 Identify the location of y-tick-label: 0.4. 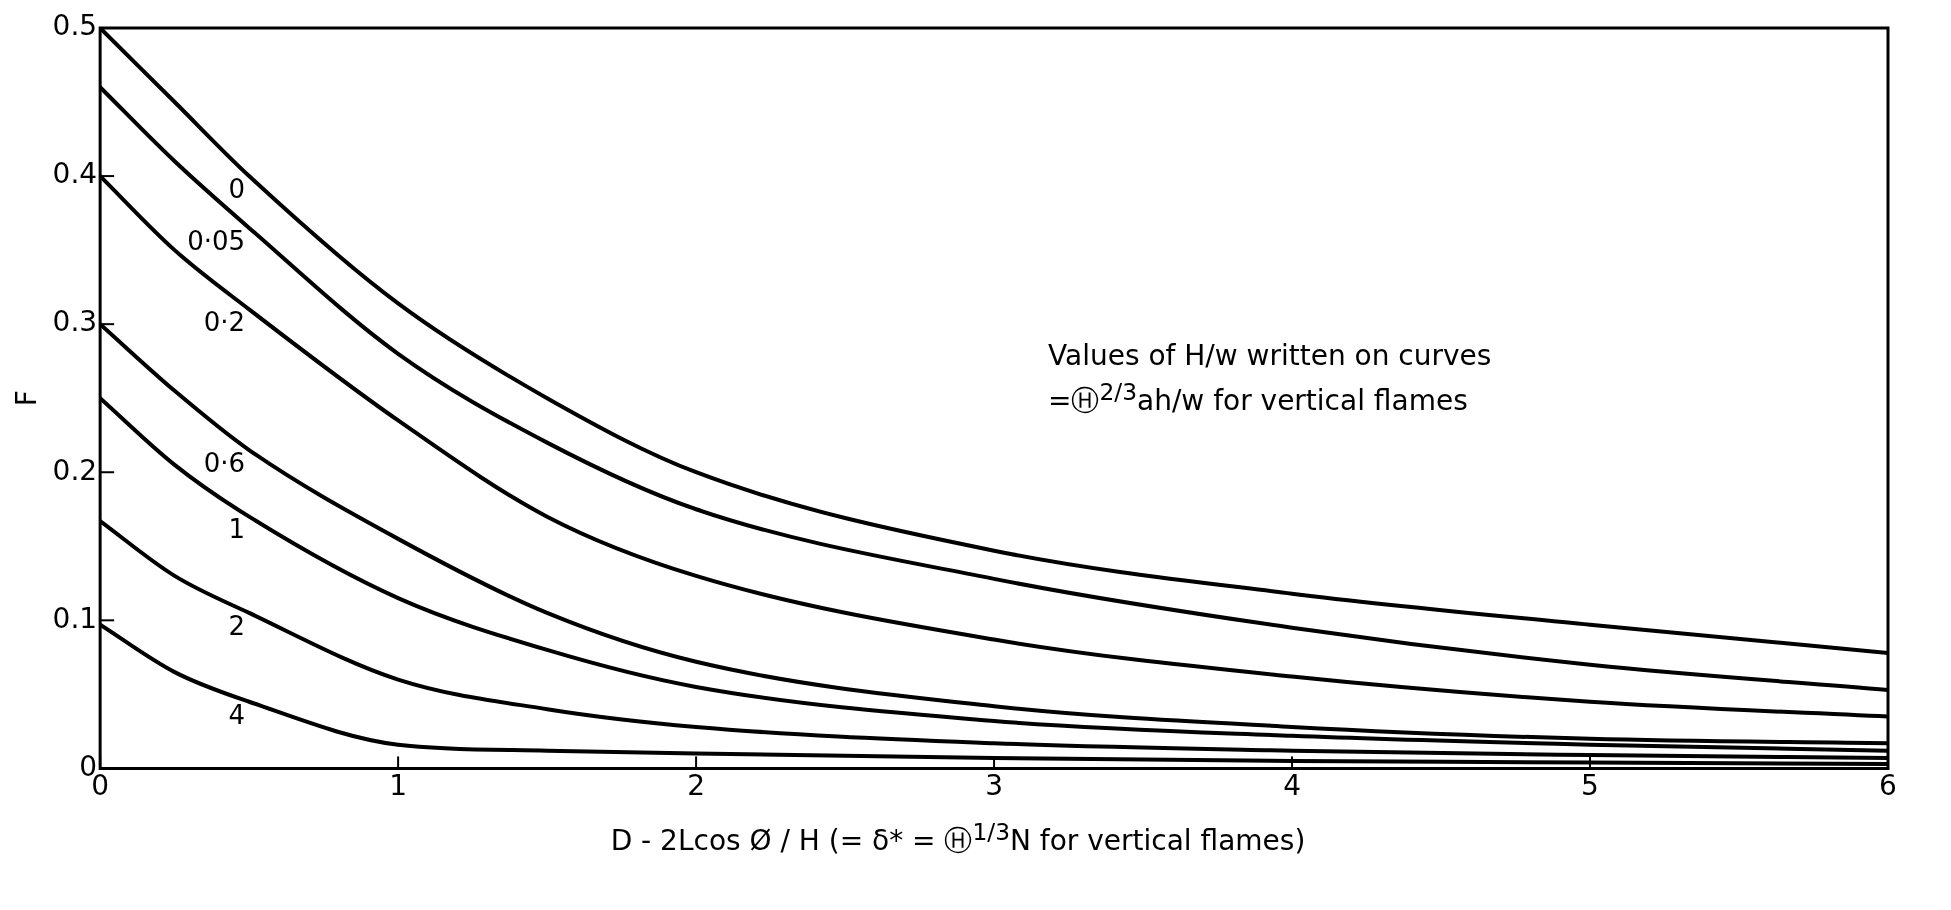
(75, 174).